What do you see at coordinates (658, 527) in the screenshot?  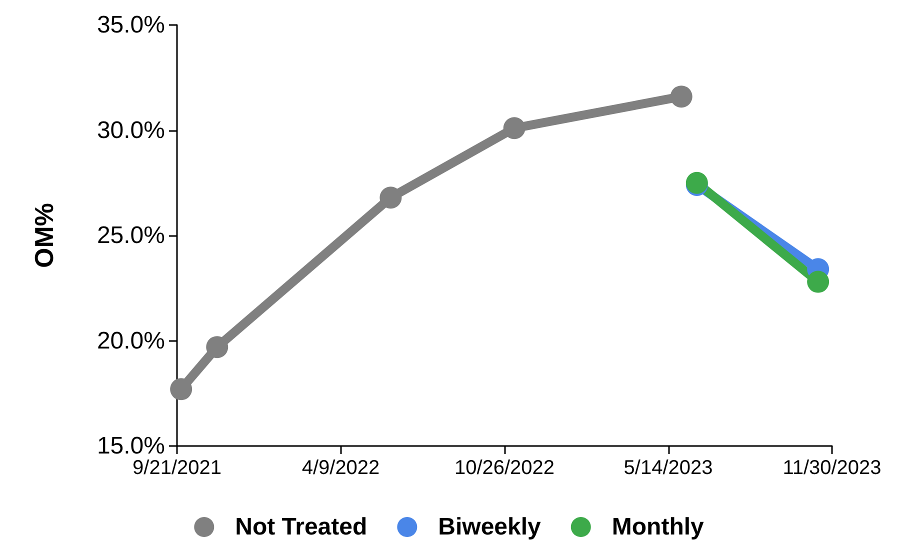 I see `legend-label: Monthly` at bounding box center [658, 527].